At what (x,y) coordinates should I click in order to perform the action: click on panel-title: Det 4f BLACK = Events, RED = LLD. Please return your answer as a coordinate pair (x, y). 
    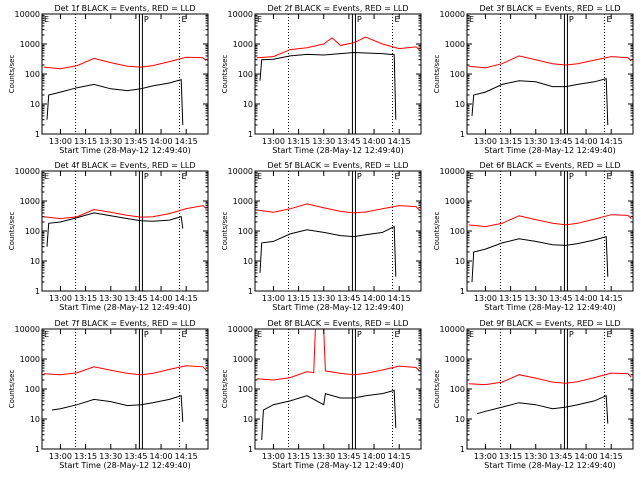
    Looking at the image, I should click on (124, 165).